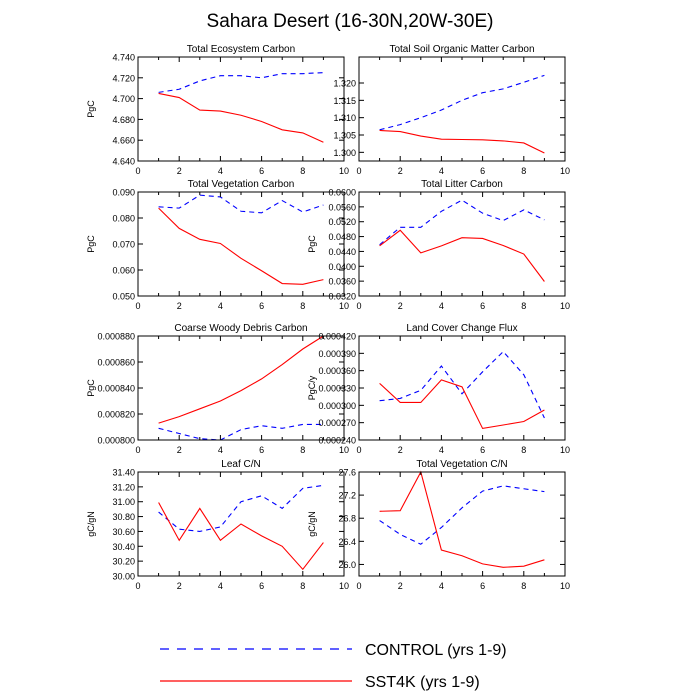 The height and width of the screenshot is (700, 700). Describe the element at coordinates (123, 577) in the screenshot. I see `y-tick-label: 30.00` at that location.